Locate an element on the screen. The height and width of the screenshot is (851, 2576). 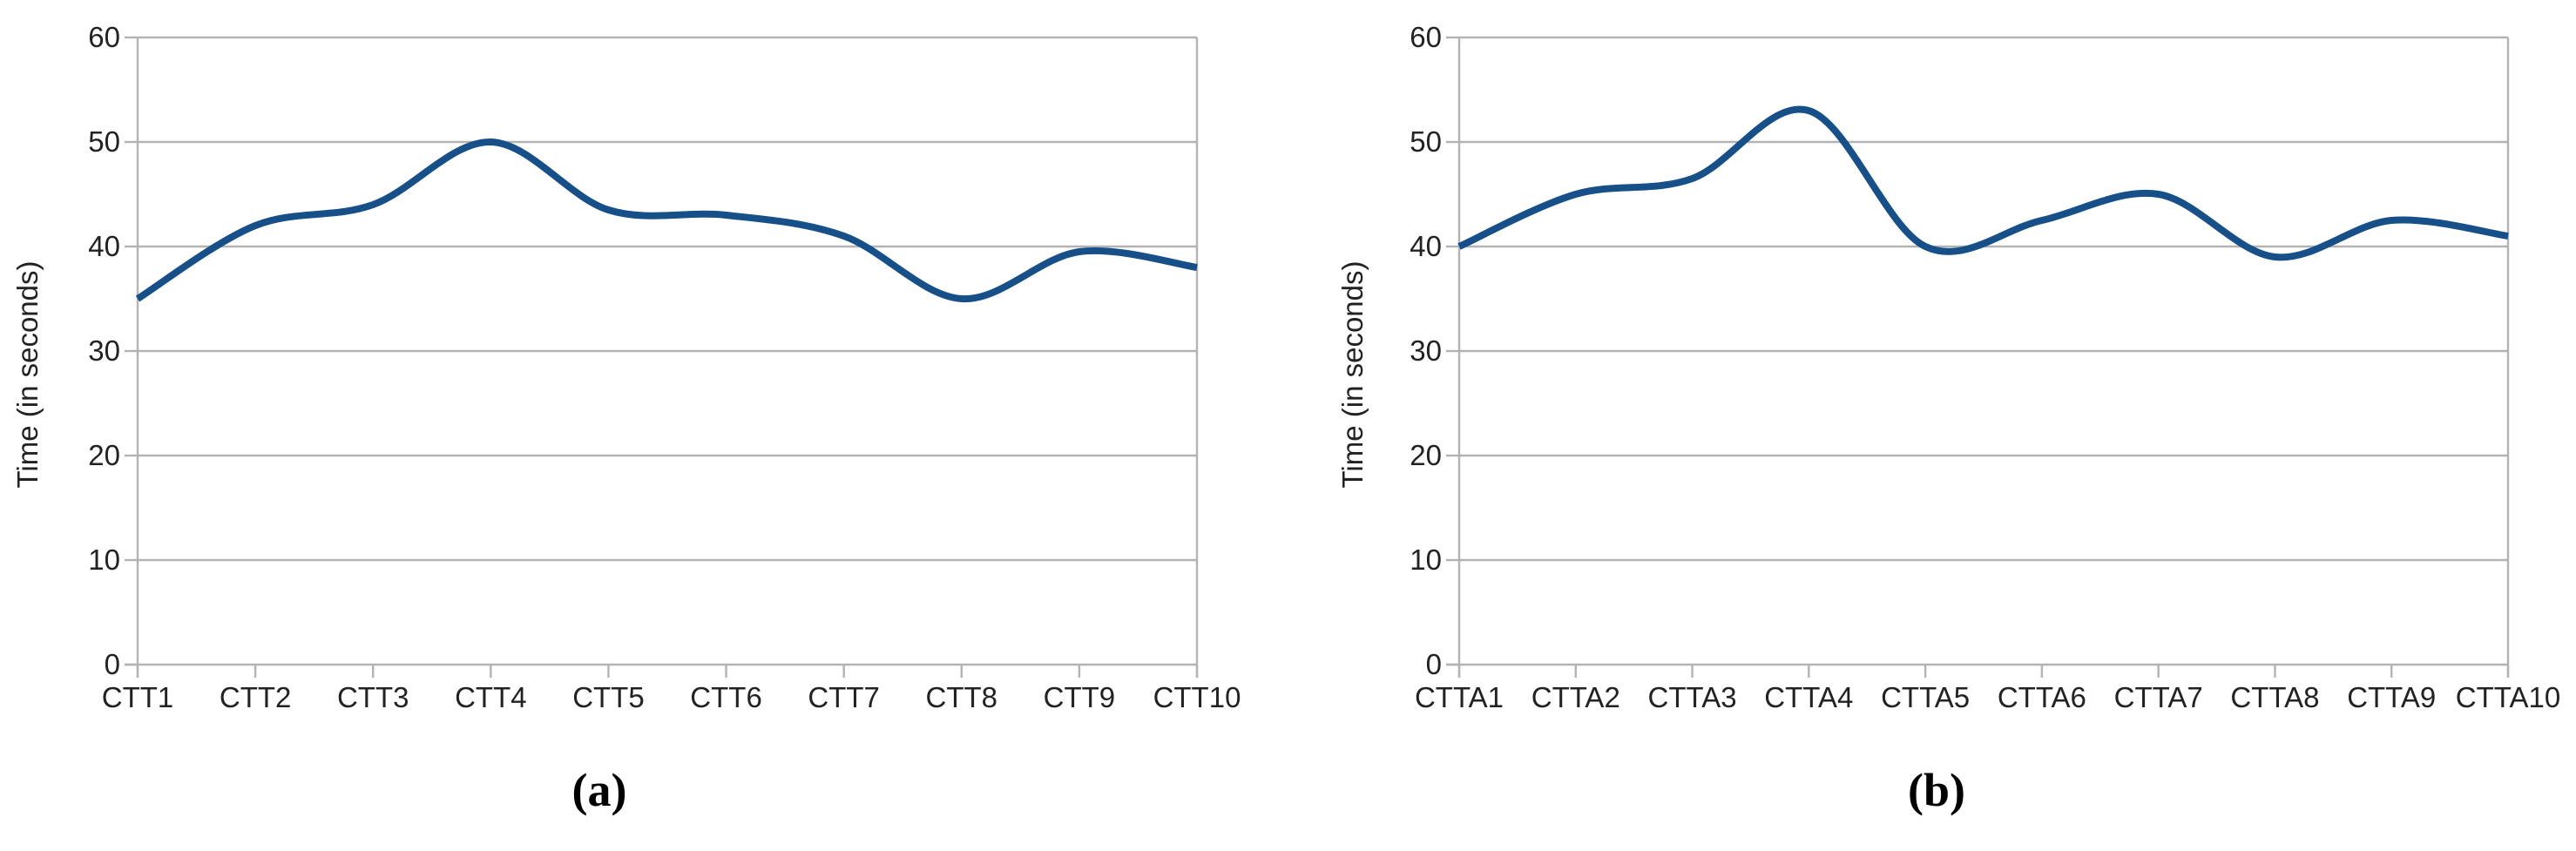
x-tick-label: CTTA10 is located at coordinates (2508, 697).